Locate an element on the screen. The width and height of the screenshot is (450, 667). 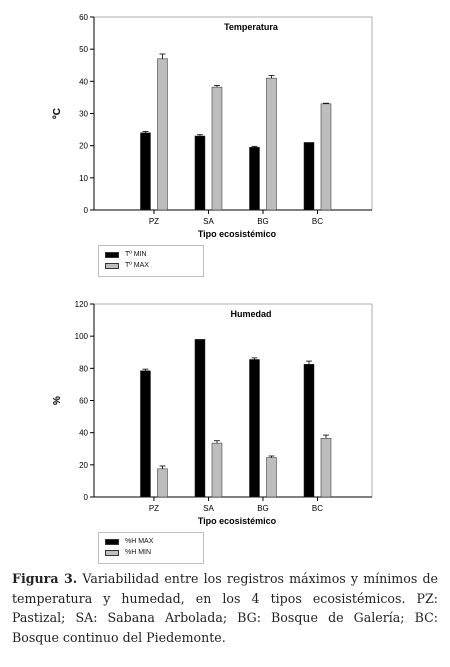
chart-title: Humedad is located at coordinates (250, 314).